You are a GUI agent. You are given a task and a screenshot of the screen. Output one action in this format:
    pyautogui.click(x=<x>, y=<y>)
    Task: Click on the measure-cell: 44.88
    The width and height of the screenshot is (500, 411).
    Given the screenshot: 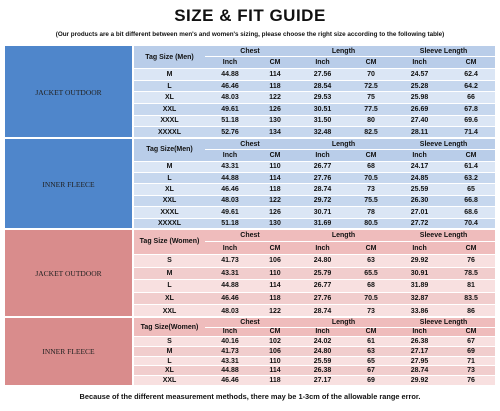 What is the action you would take?
    pyautogui.click(x=230, y=178)
    